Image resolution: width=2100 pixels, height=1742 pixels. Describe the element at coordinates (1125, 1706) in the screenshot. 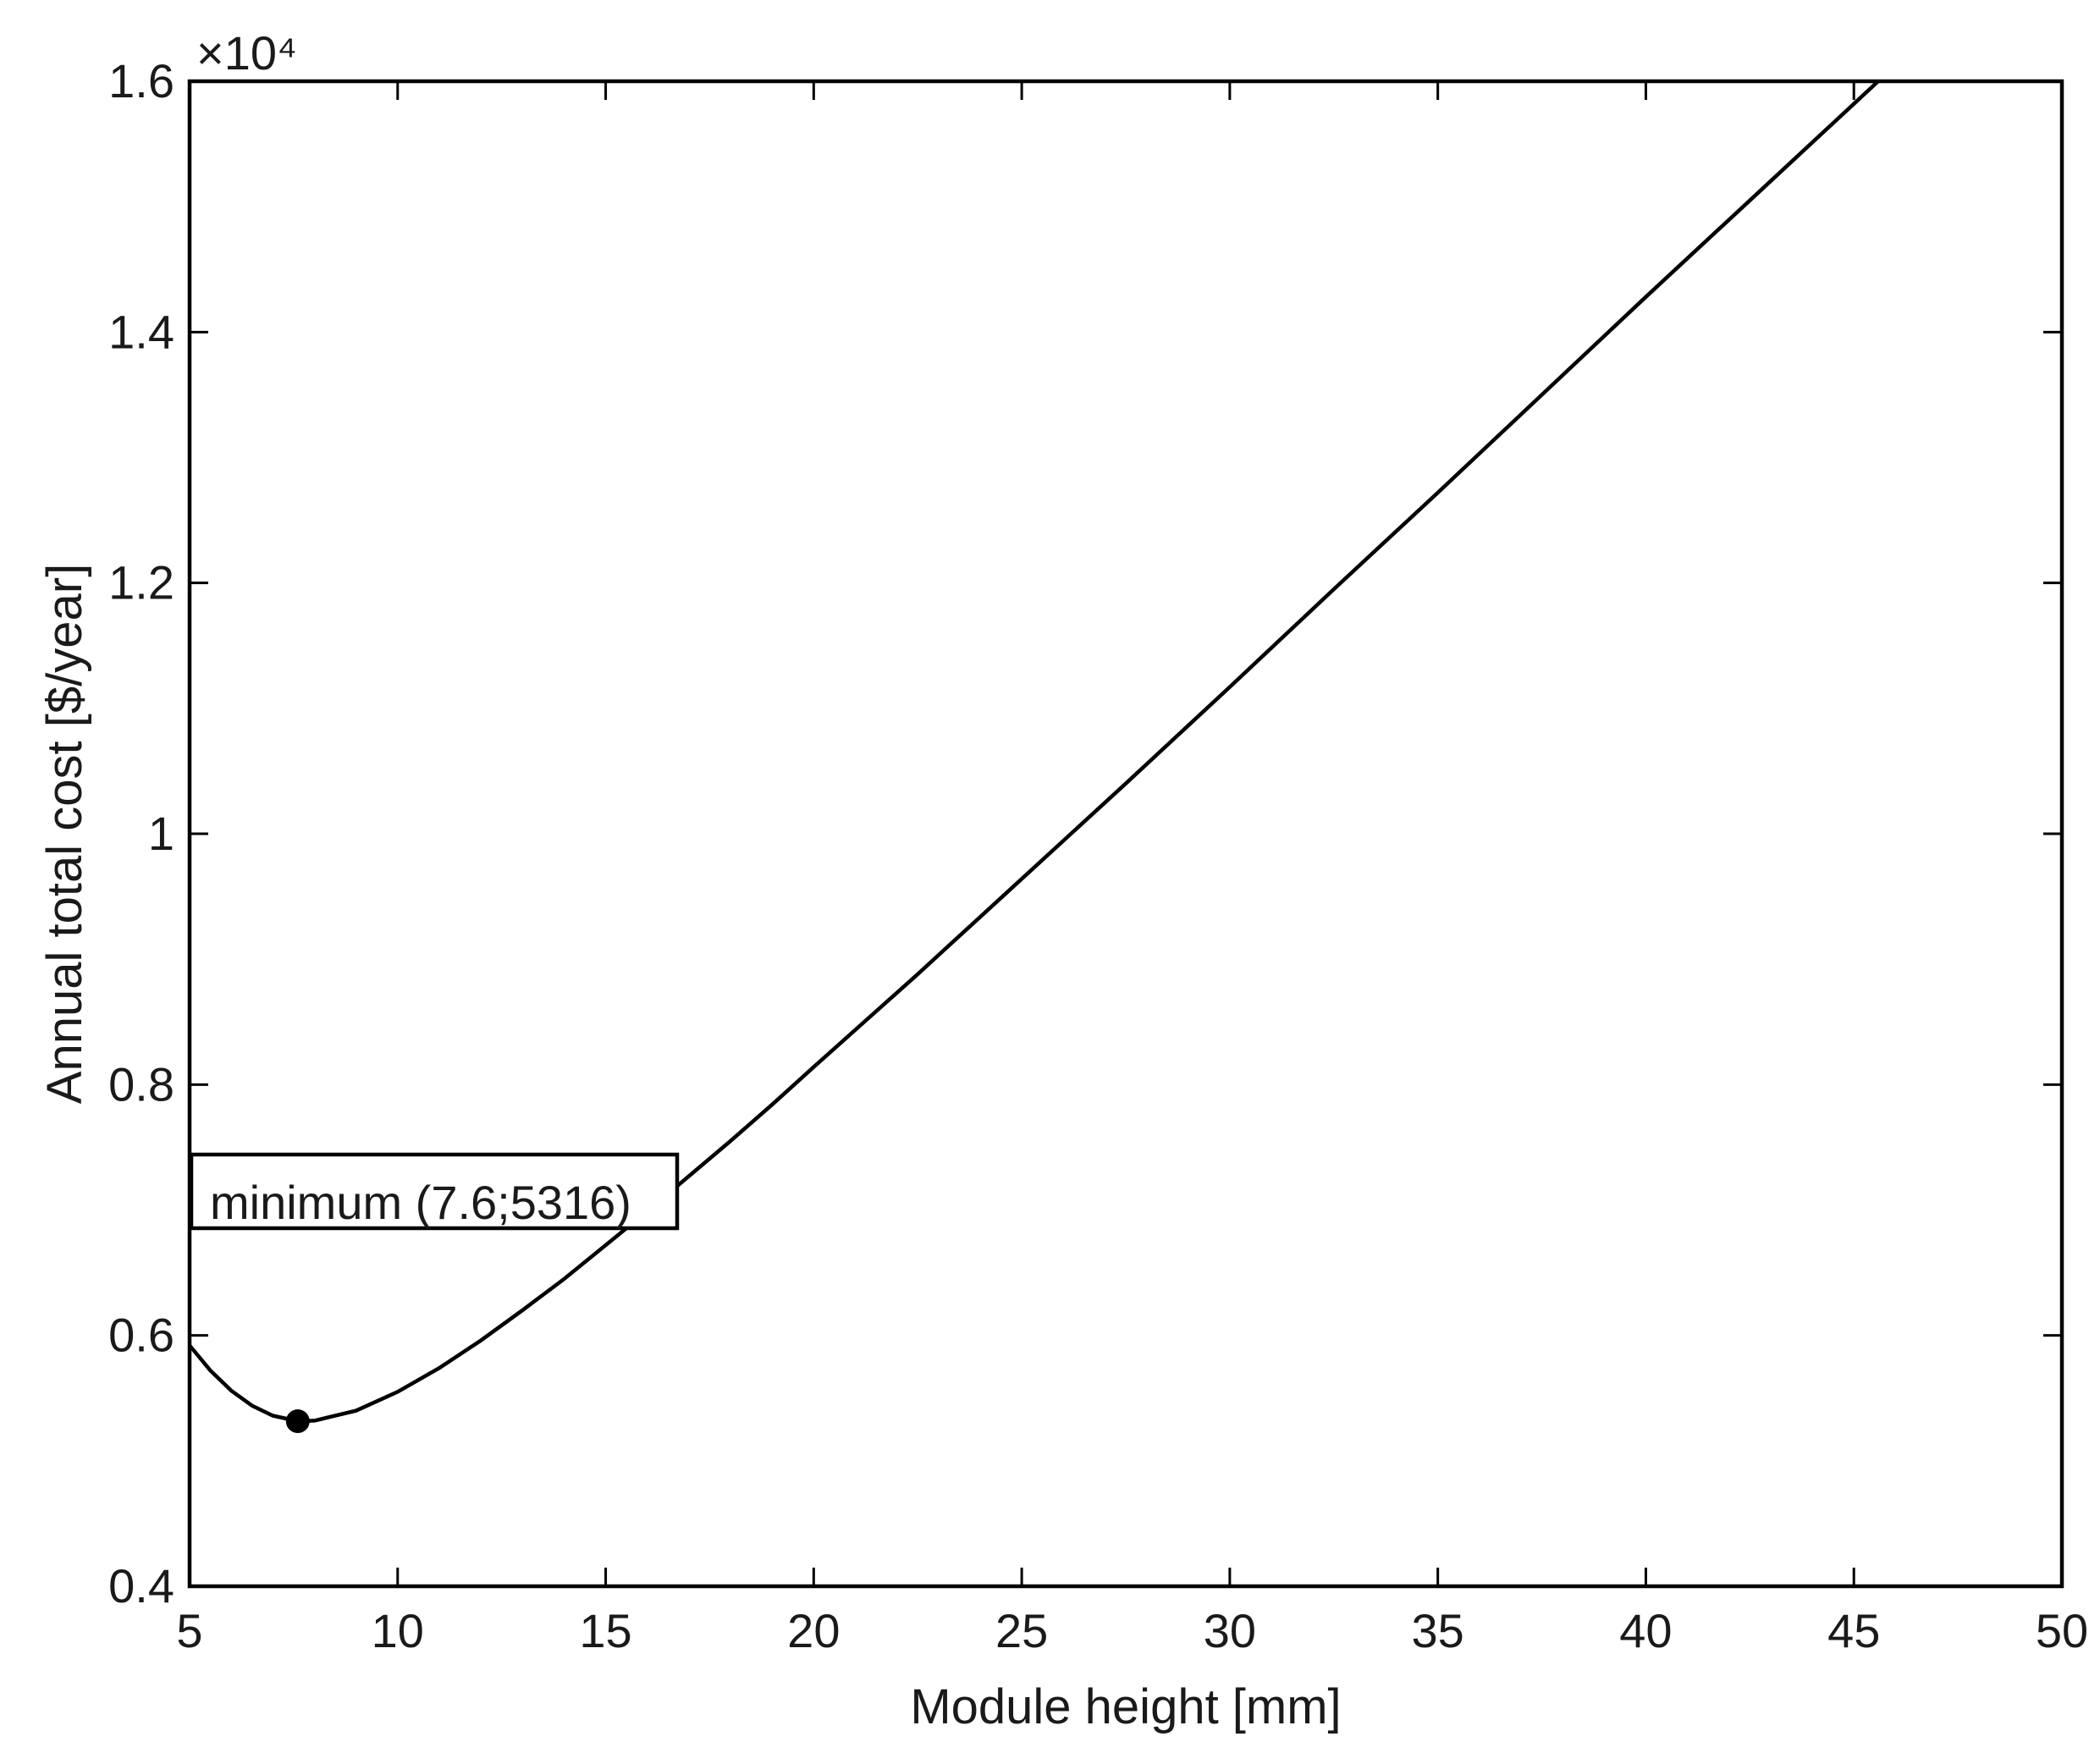

I see `x-axis-label: Module height [mm]` at that location.